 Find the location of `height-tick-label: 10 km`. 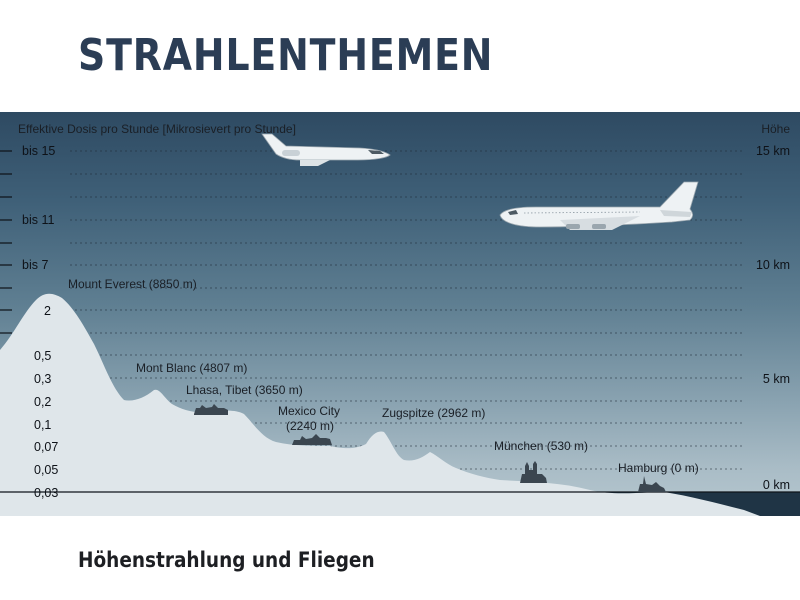

height-tick-label: 10 km is located at coordinates (772, 265).